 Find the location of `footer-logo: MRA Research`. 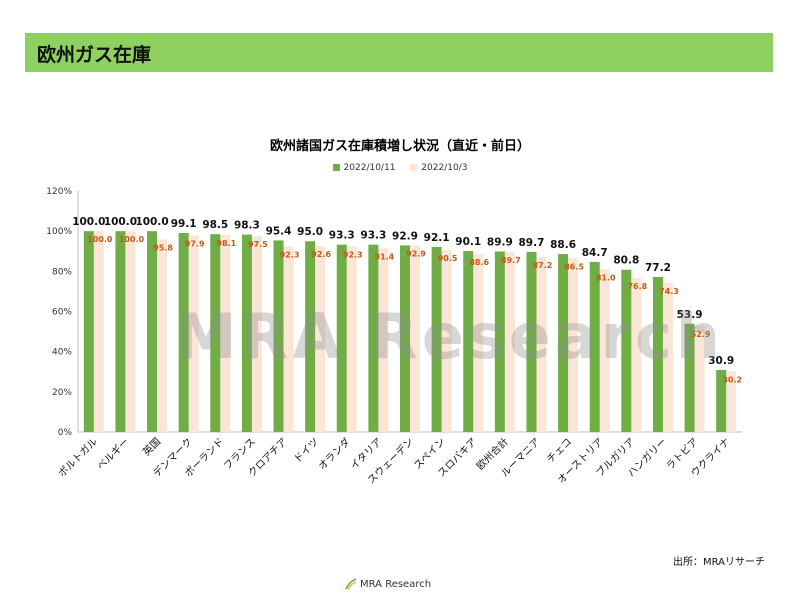

footer-logo: MRA Research is located at coordinates (388, 584).